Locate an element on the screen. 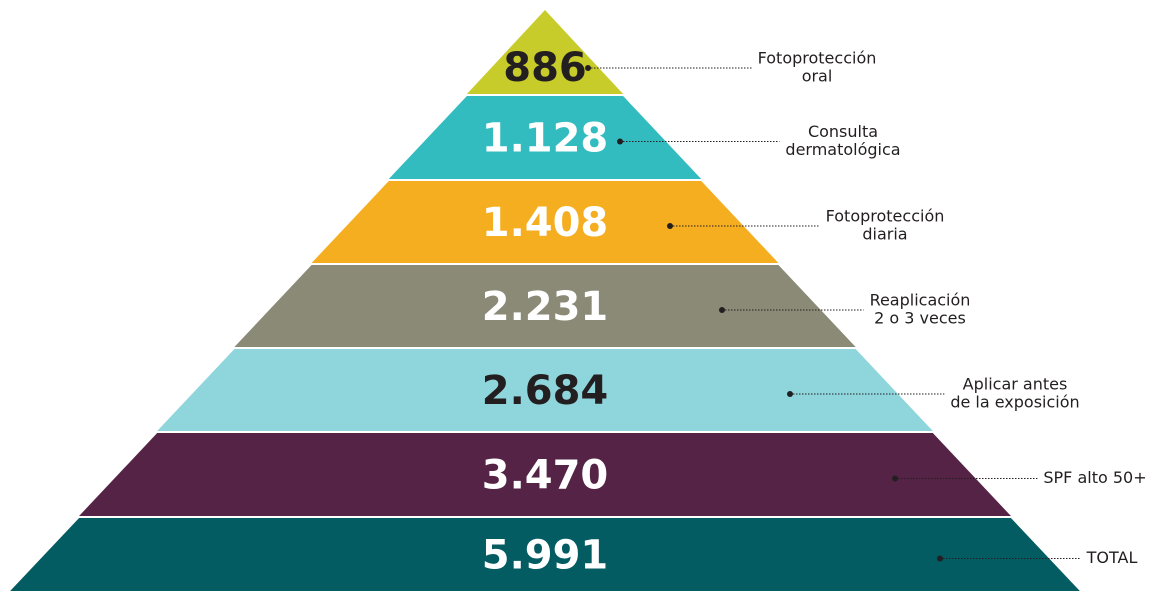 This screenshot has width=1156, height=592. category-label: 2 o 3 veces is located at coordinates (920, 318).